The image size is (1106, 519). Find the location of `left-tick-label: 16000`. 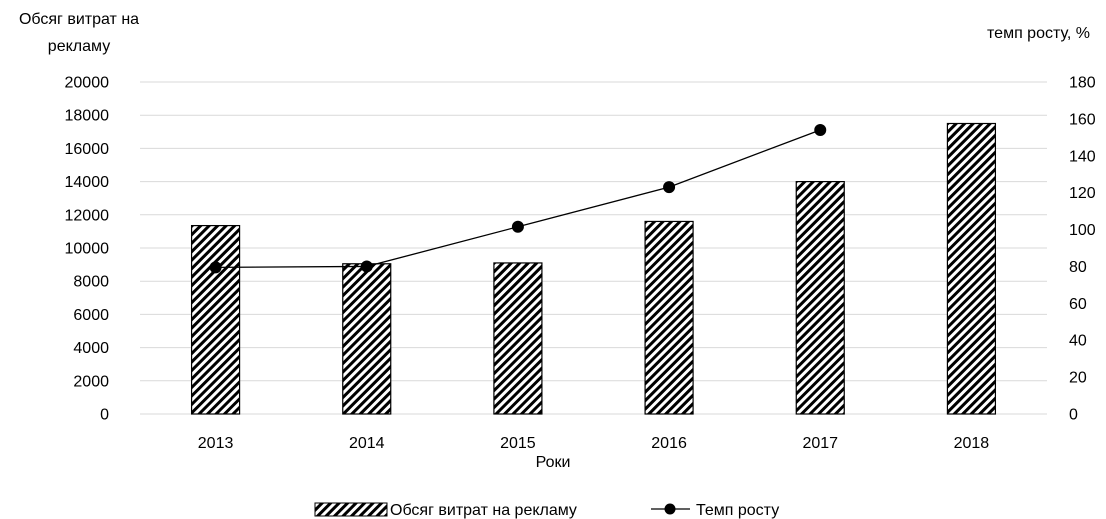

left-tick-label: 16000 is located at coordinates (87, 149).